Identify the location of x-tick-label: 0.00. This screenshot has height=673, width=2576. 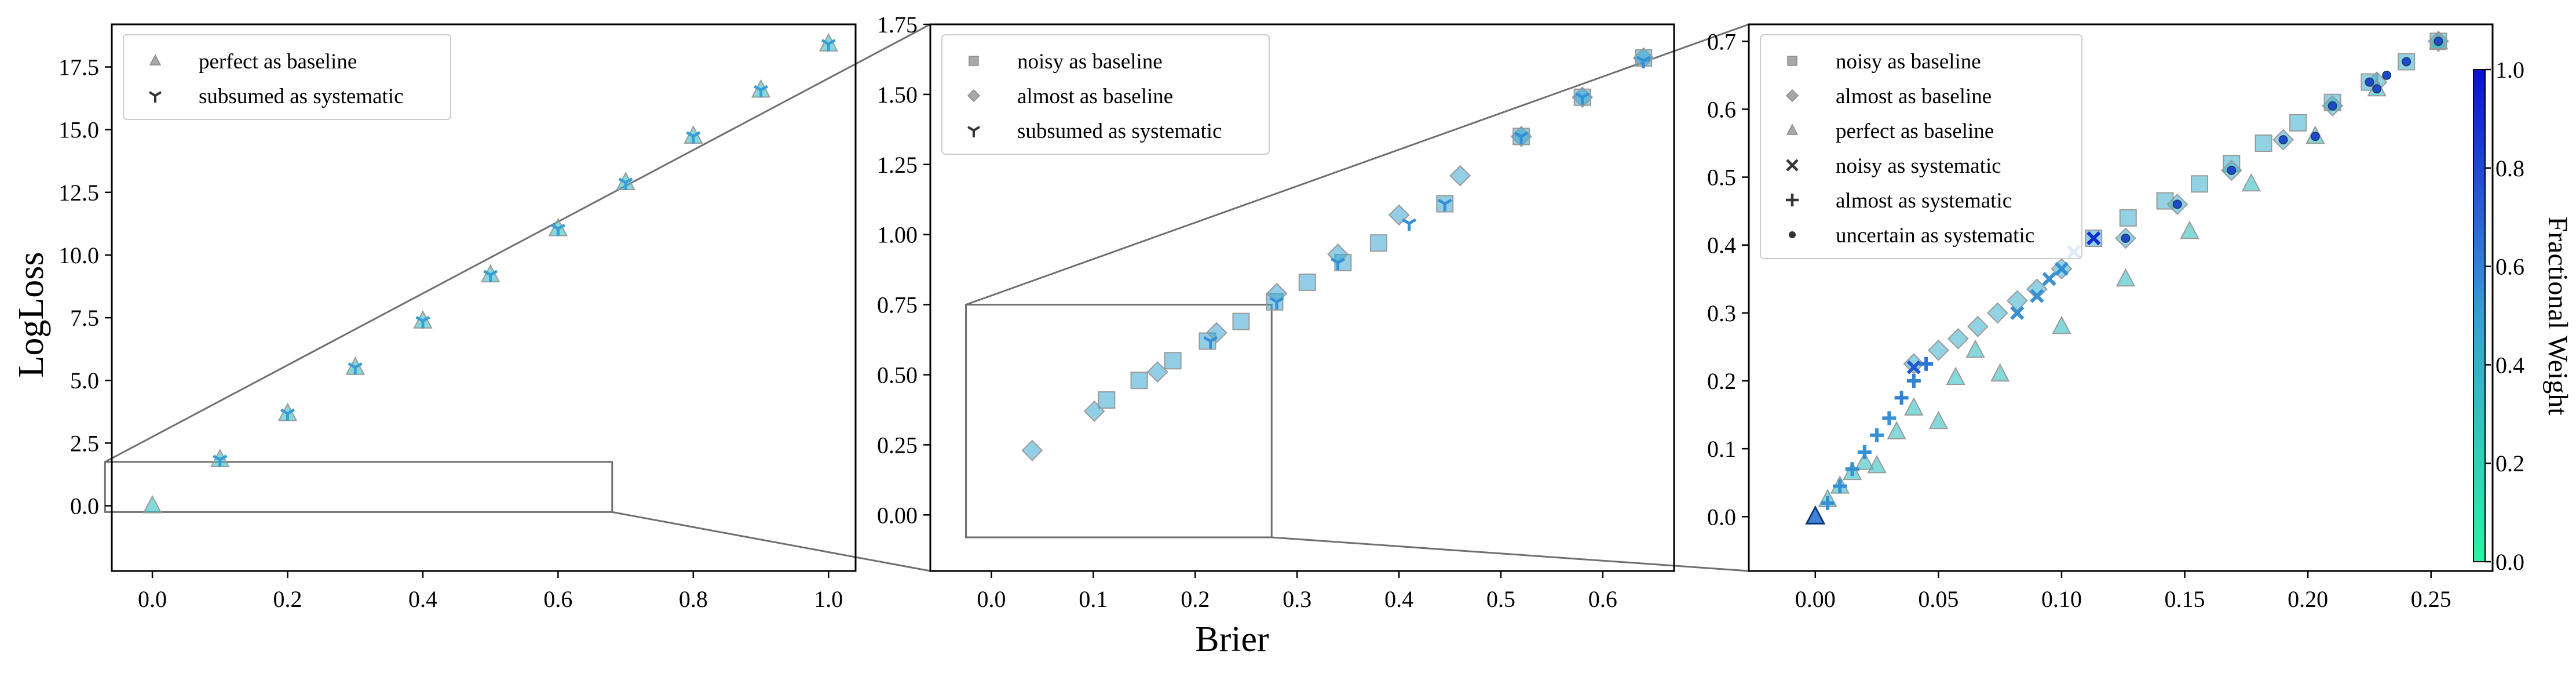
(1815, 599).